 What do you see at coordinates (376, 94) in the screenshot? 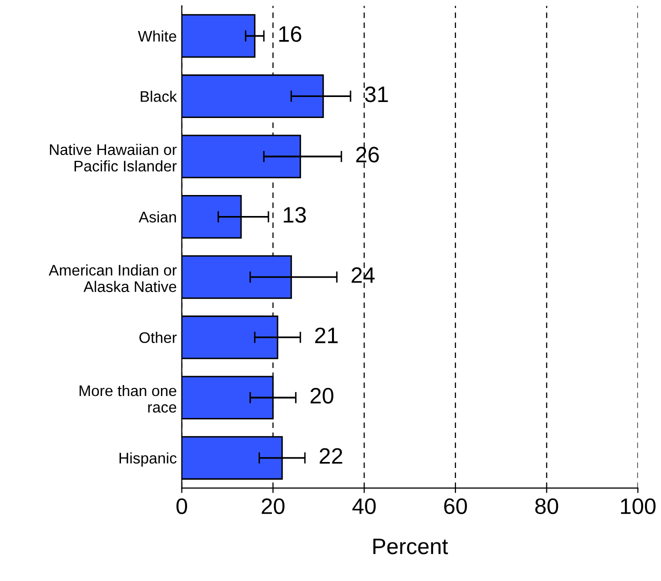
I see `data-label: 31` at bounding box center [376, 94].